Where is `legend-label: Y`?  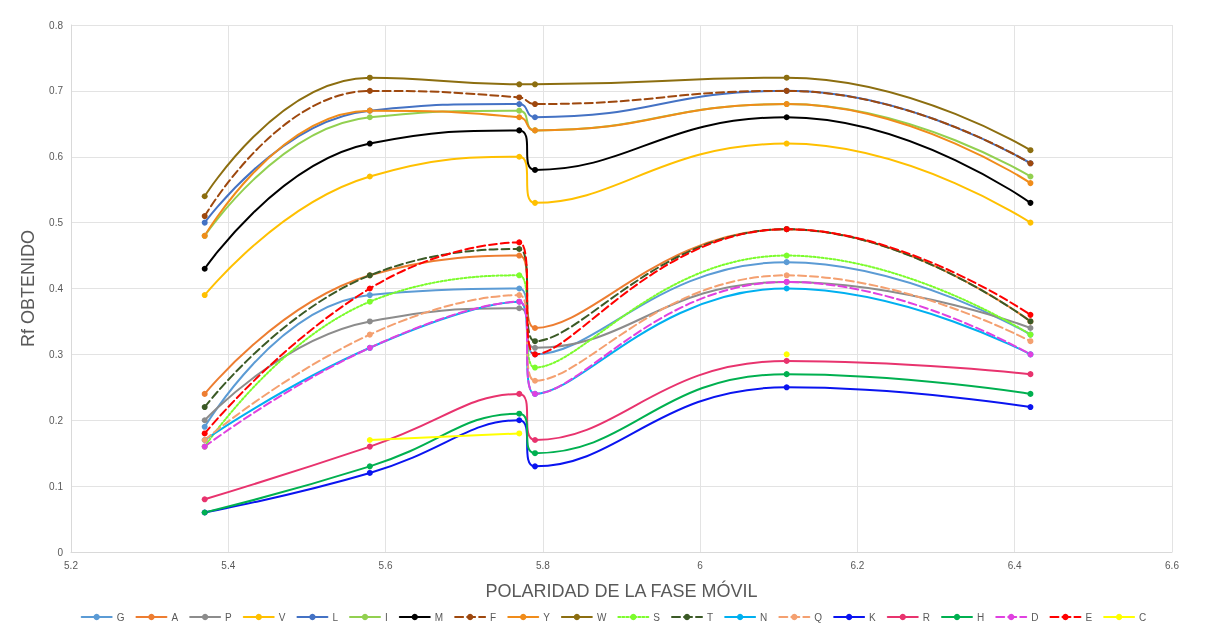 legend-label: Y is located at coordinates (547, 617).